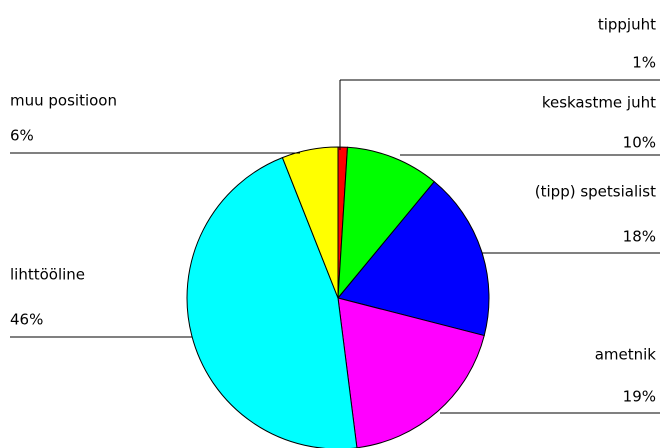  I want to click on slice-label: muu positioon, so click(63, 101).